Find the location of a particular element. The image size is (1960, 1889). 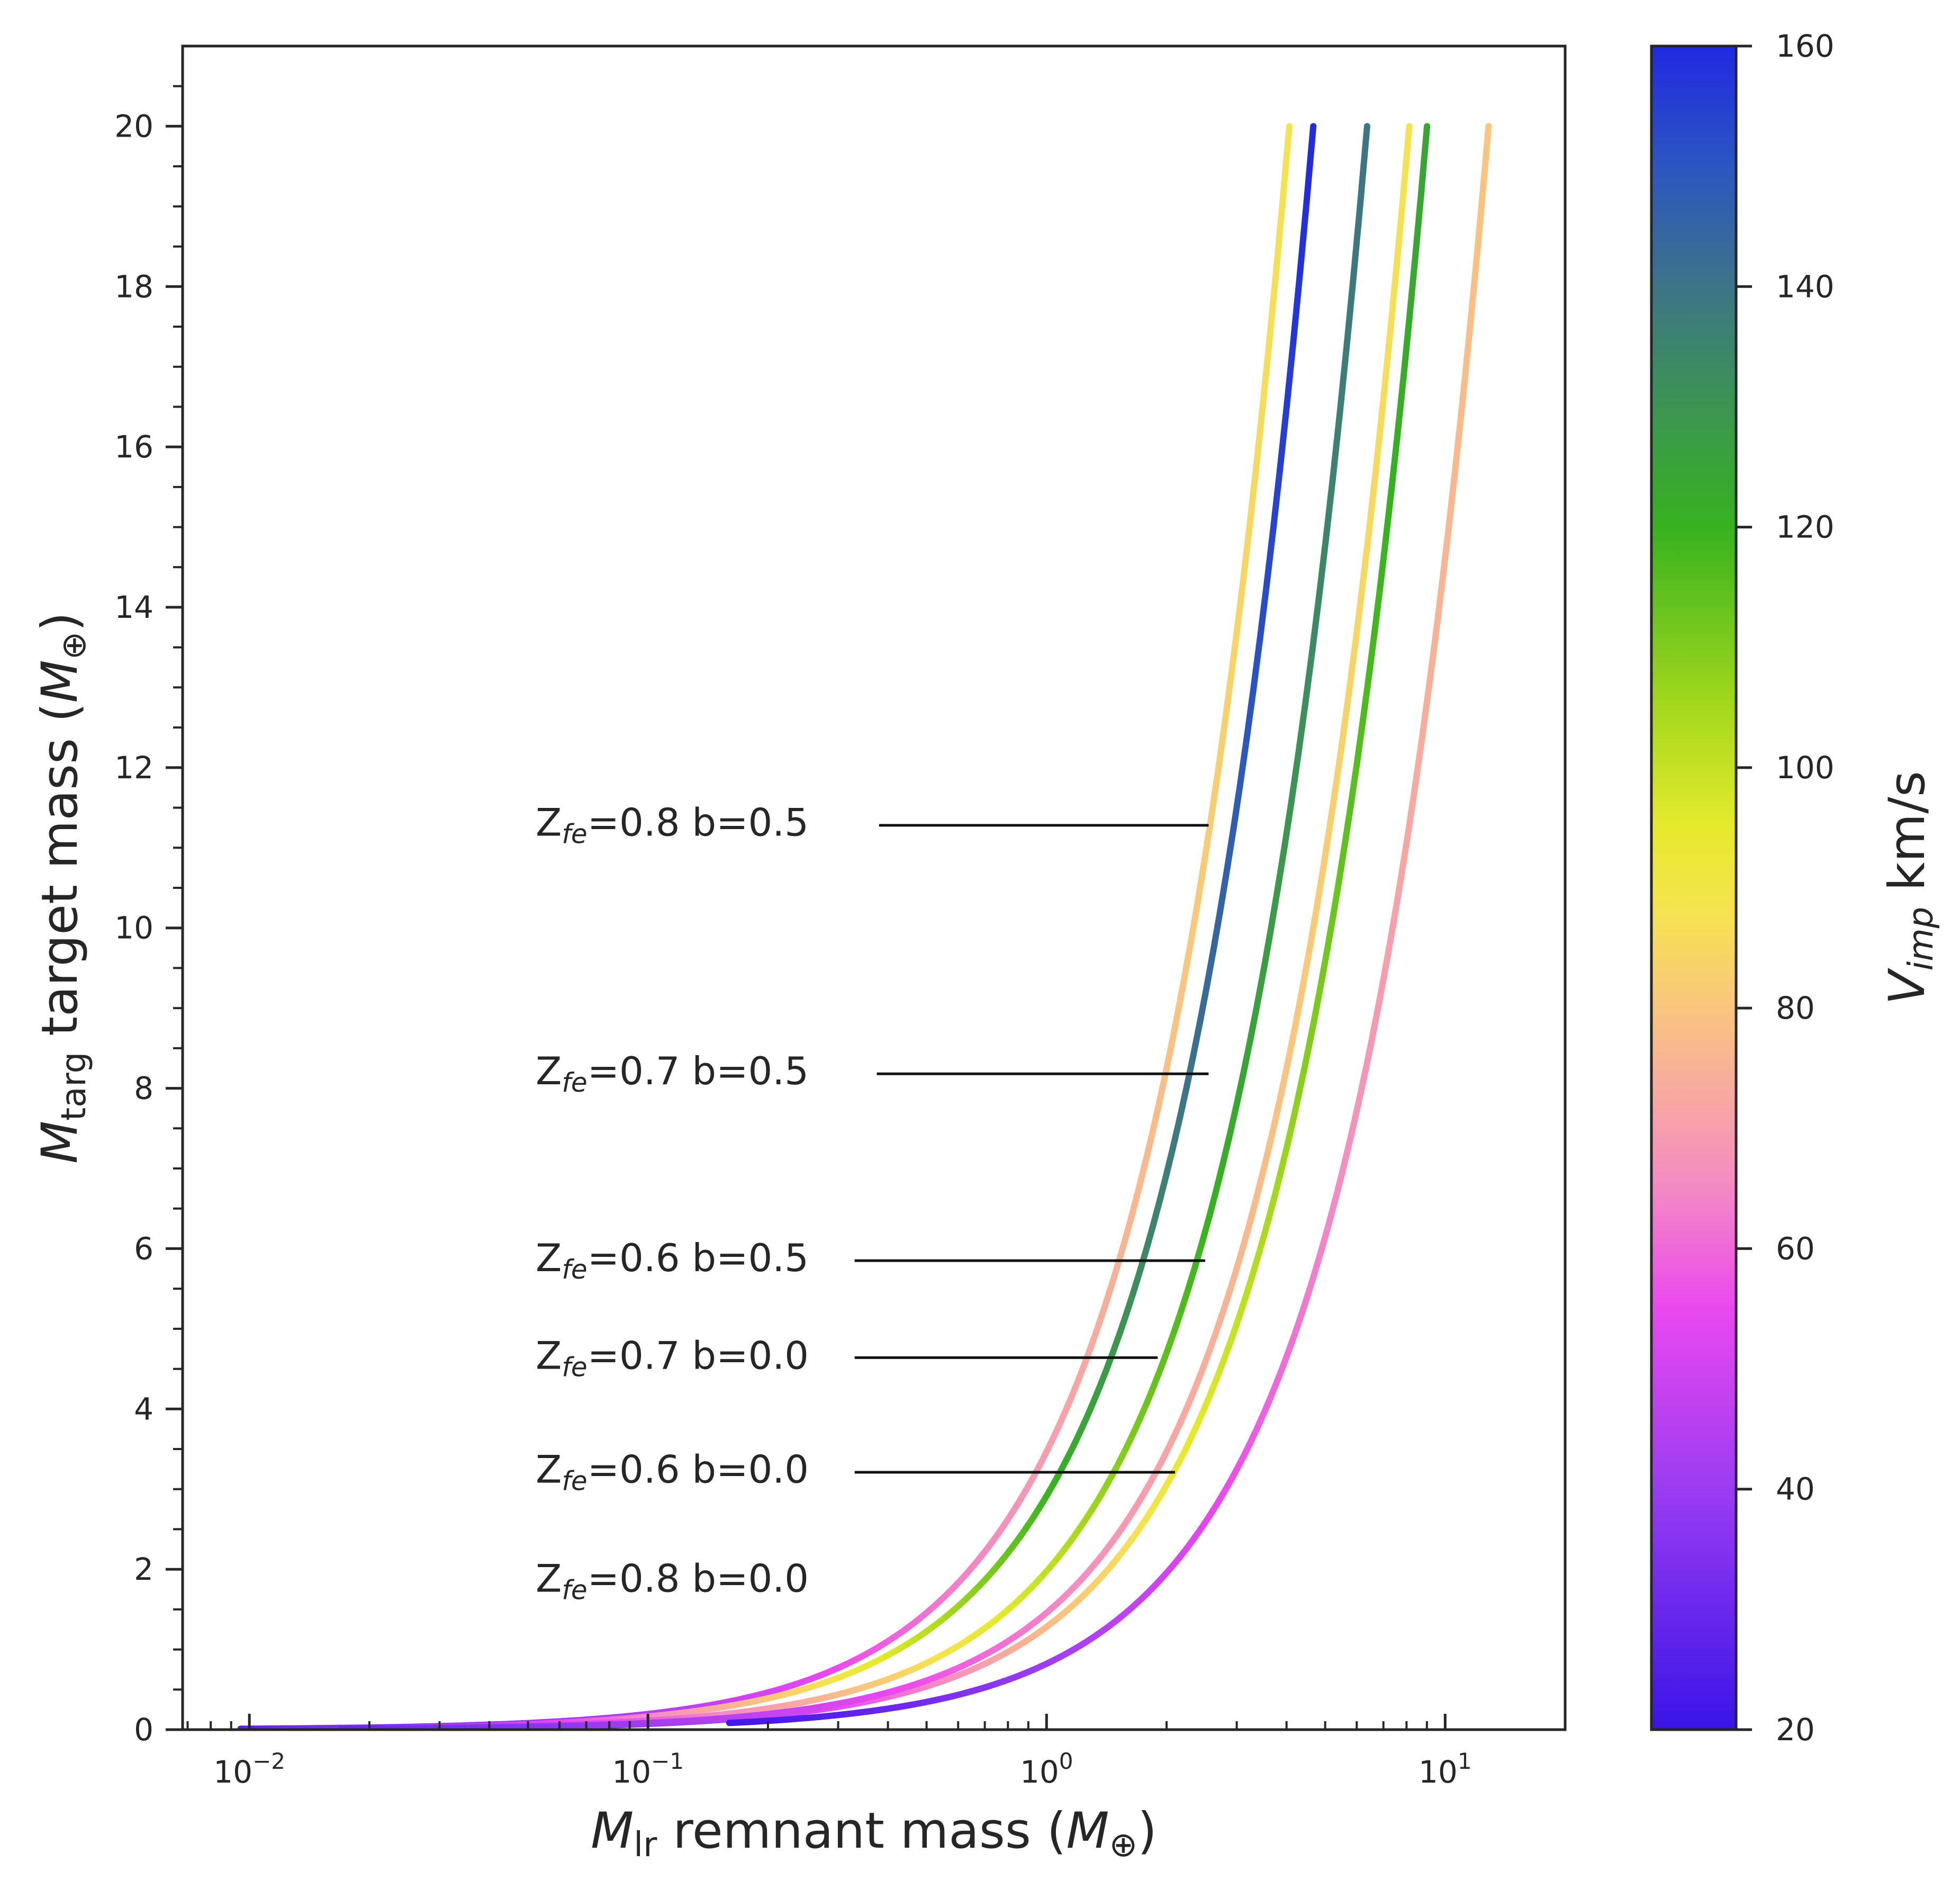

colorbar-tick-label: 140 is located at coordinates (1805, 286).